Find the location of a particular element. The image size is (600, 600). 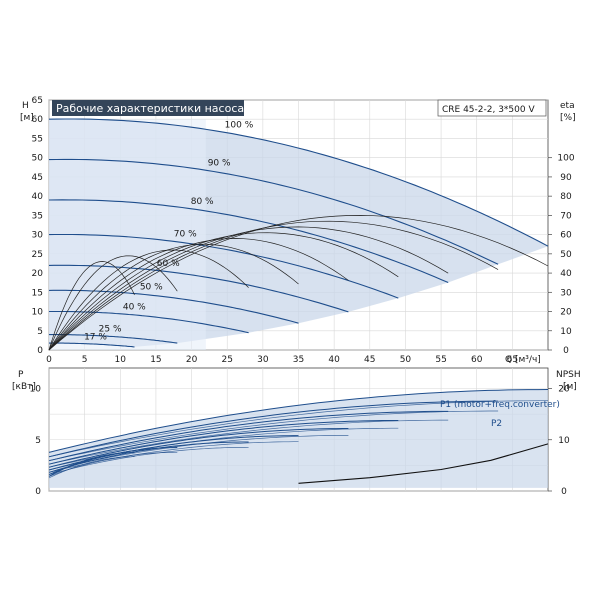

chart-title: Рабочие характеристики насоса is located at coordinates (150, 108).